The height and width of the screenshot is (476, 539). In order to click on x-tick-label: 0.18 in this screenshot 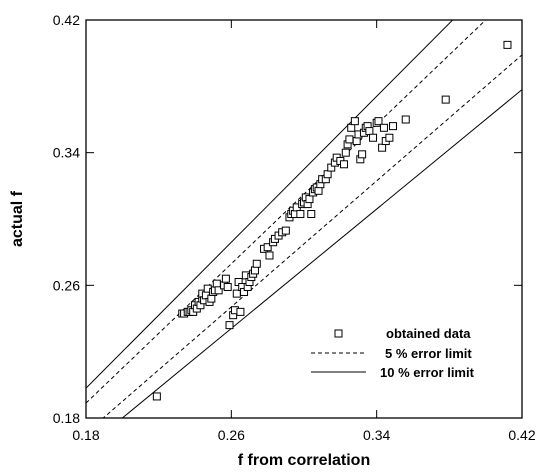, I will do `click(85, 435)`.